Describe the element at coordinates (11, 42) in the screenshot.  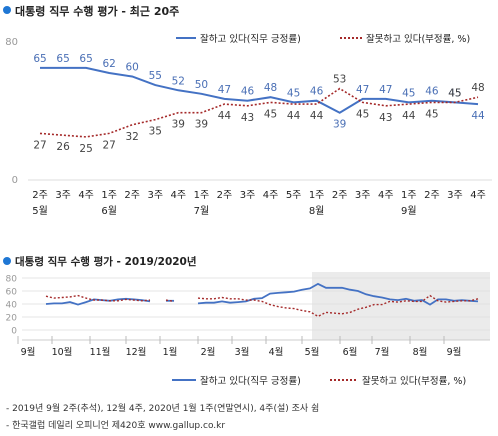
I see `chart1-ytick-80: 80` at that location.